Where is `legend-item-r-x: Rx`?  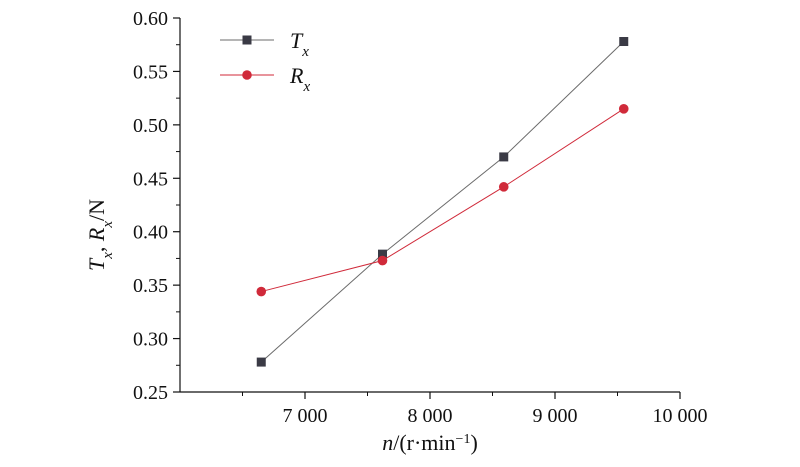
legend-item-r-x: Rx is located at coordinates (265, 79).